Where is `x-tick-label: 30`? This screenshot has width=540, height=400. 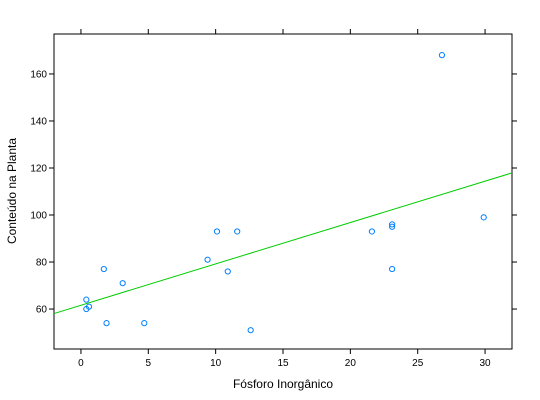 x-tick-label: 30 is located at coordinates (485, 363).